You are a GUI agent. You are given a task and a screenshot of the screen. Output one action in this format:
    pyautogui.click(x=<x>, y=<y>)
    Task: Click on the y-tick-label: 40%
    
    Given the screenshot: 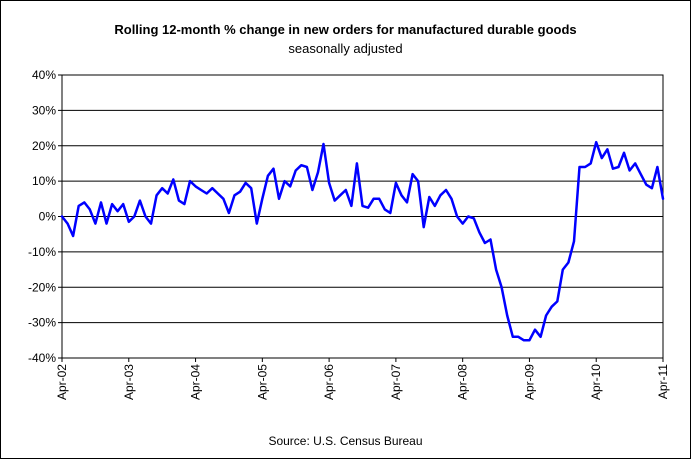 What is the action you would take?
    pyautogui.click(x=44, y=75)
    